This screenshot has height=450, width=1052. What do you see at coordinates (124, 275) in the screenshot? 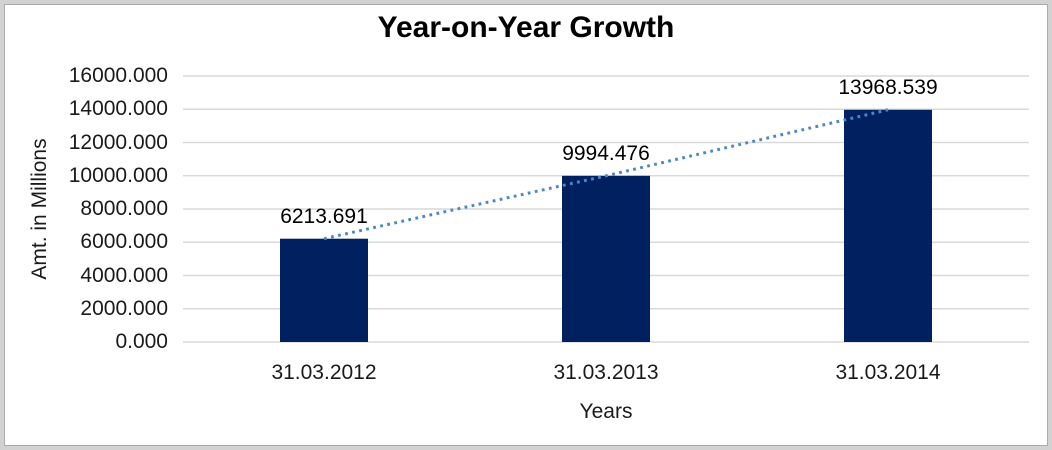
I see `y-tick-label: 4000.000` at bounding box center [124, 275].